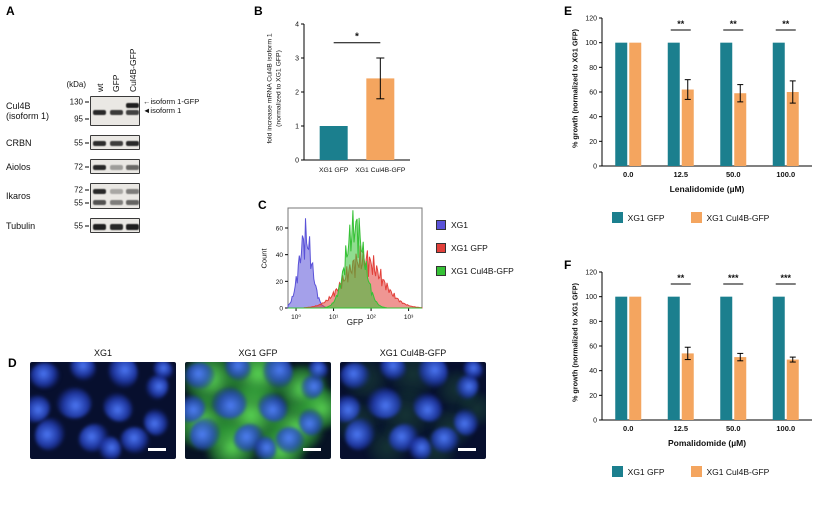  What do you see at coordinates (646, 471) in the screenshot?
I see `legend-label: XG1 GFP` at bounding box center [646, 471].